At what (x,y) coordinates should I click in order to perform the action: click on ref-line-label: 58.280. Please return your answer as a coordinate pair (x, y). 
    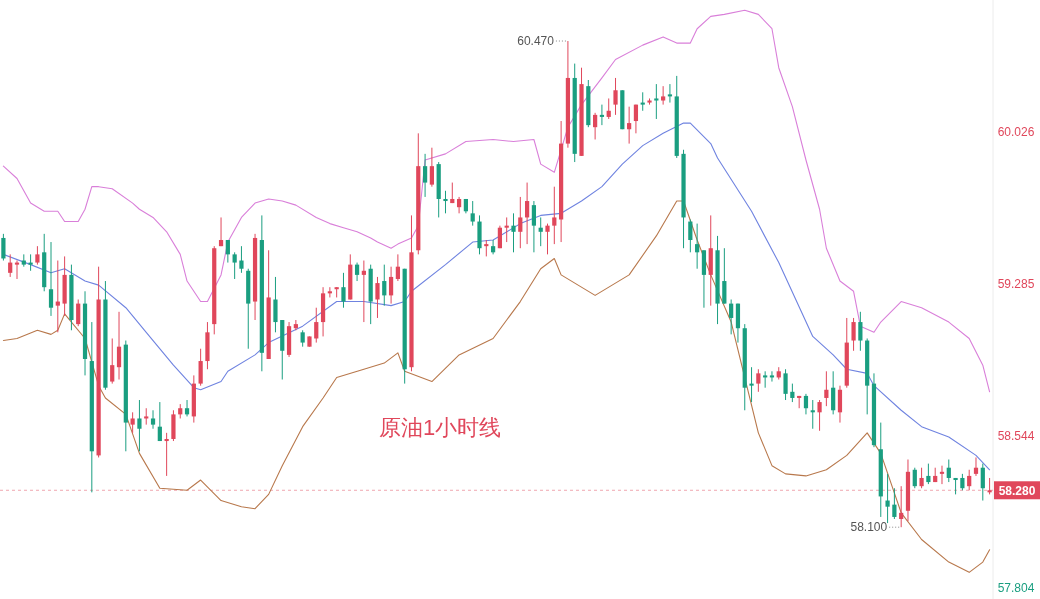
    Looking at the image, I should click on (1017, 490).